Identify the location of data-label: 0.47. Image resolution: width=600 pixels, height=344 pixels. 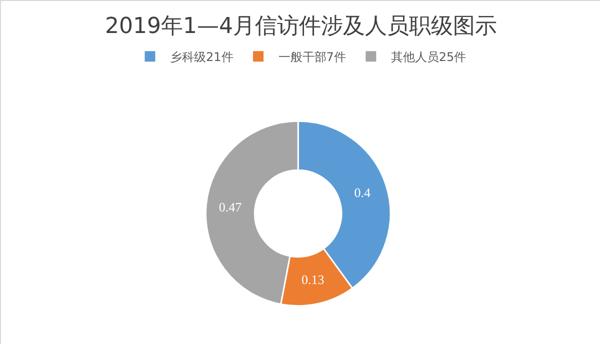
(230, 207).